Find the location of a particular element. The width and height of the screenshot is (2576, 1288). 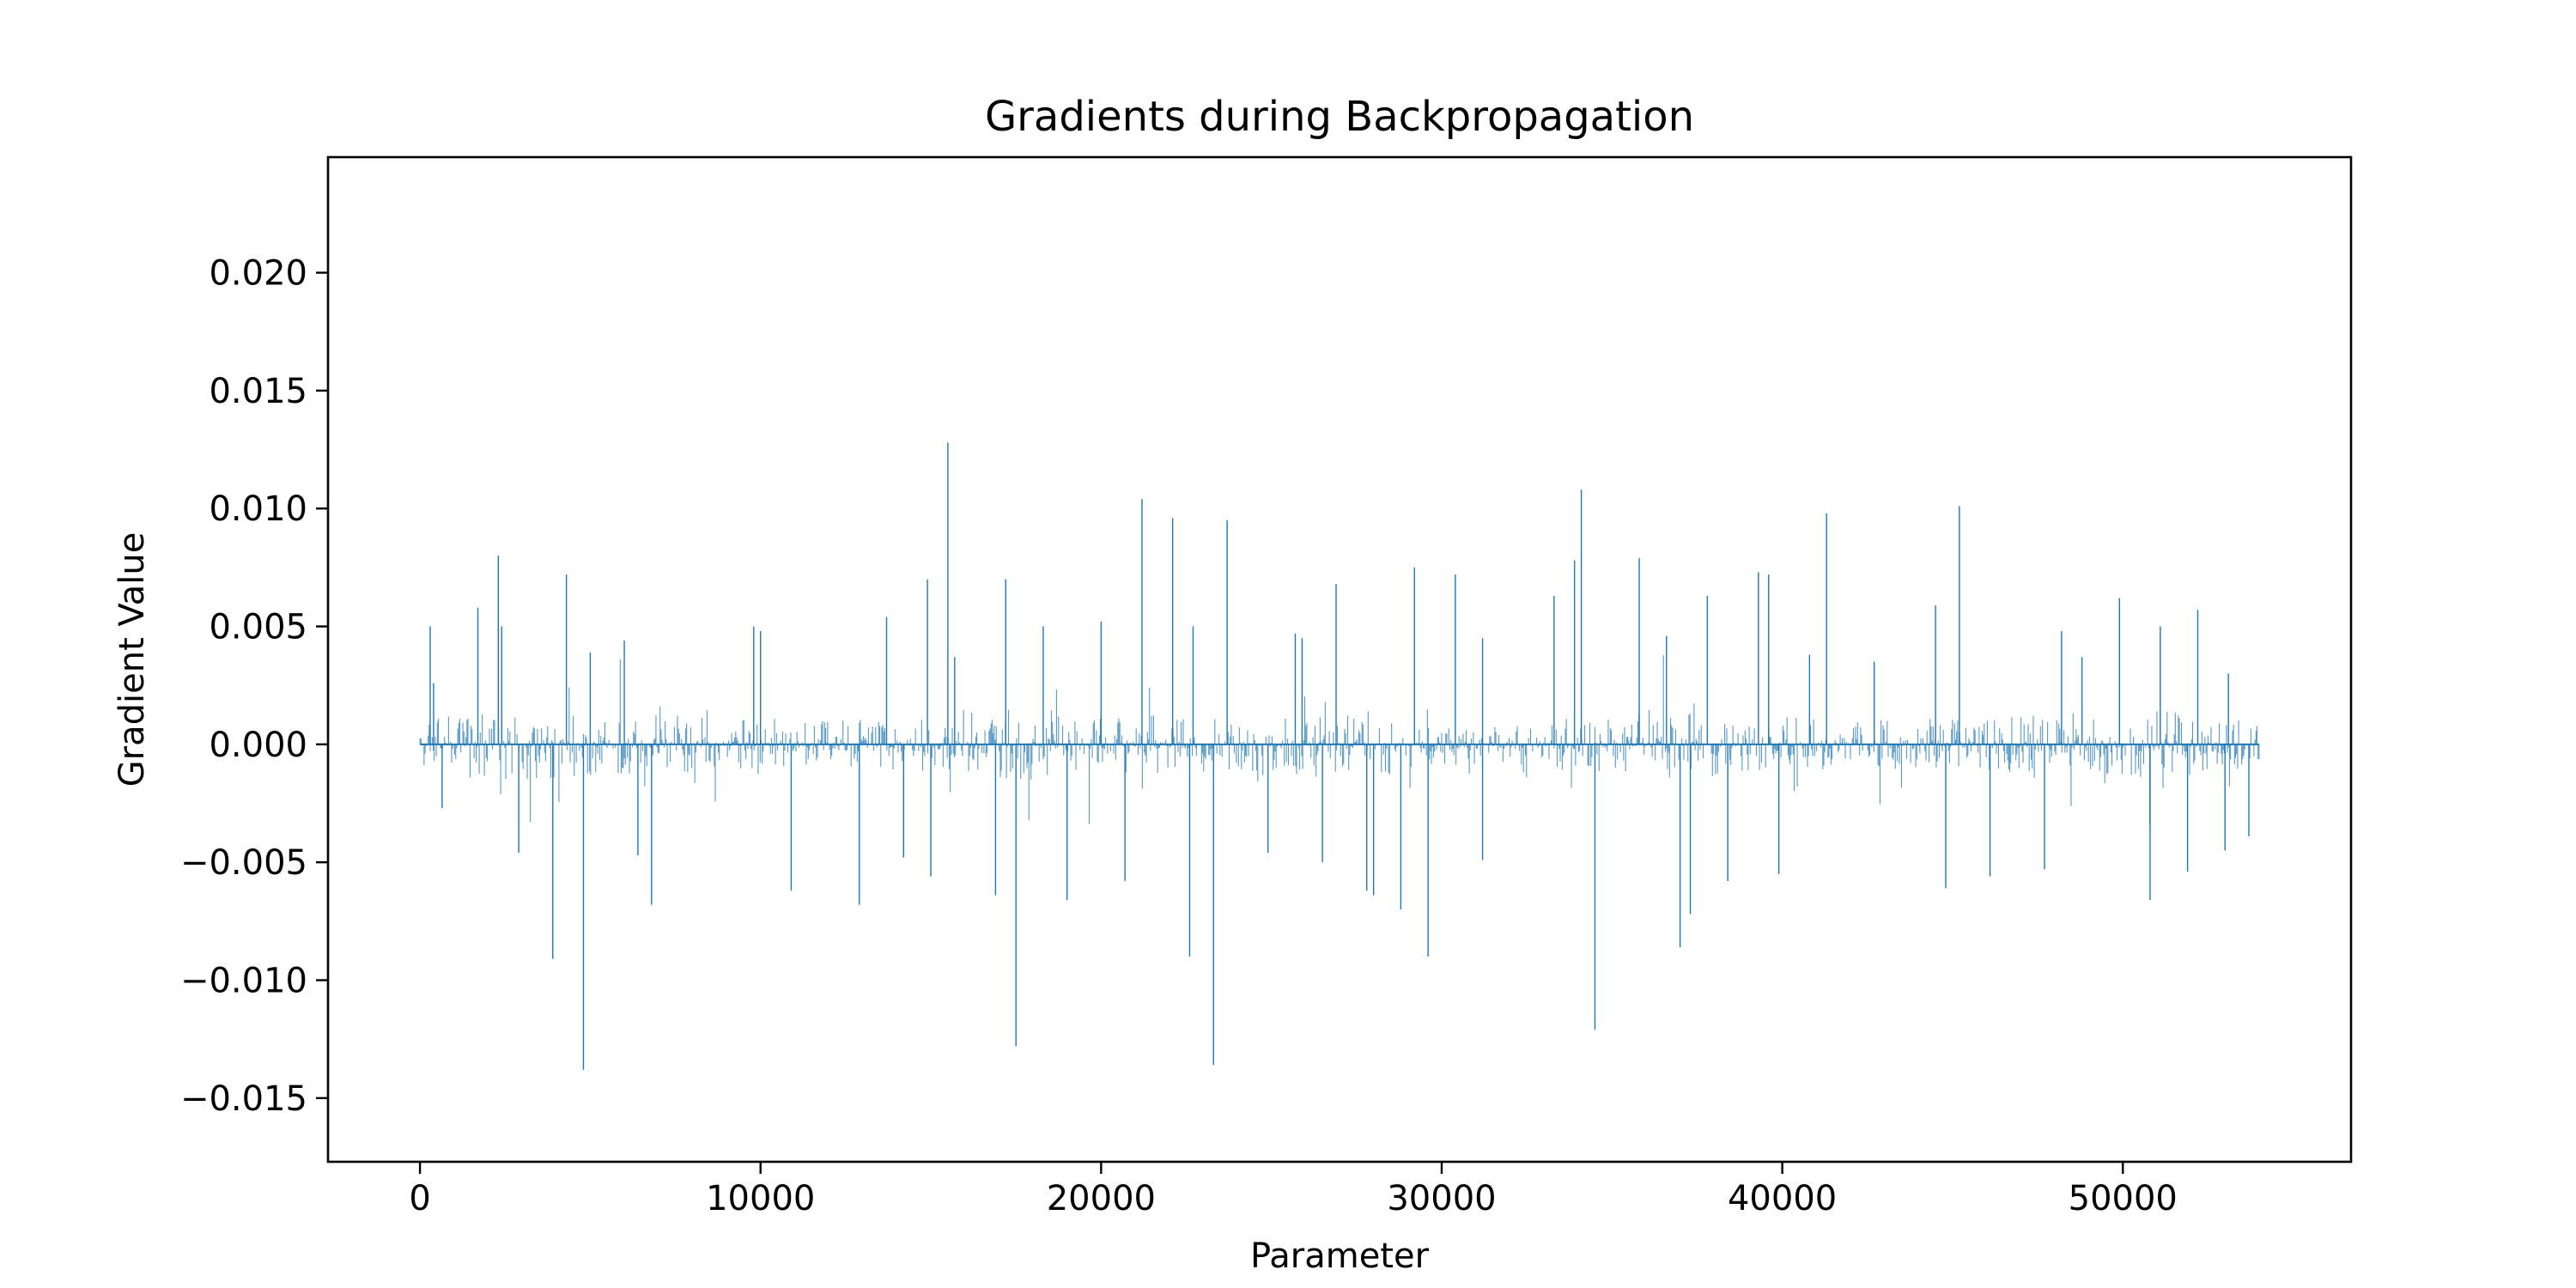

x-tick-label: 40000 is located at coordinates (1783, 1199).